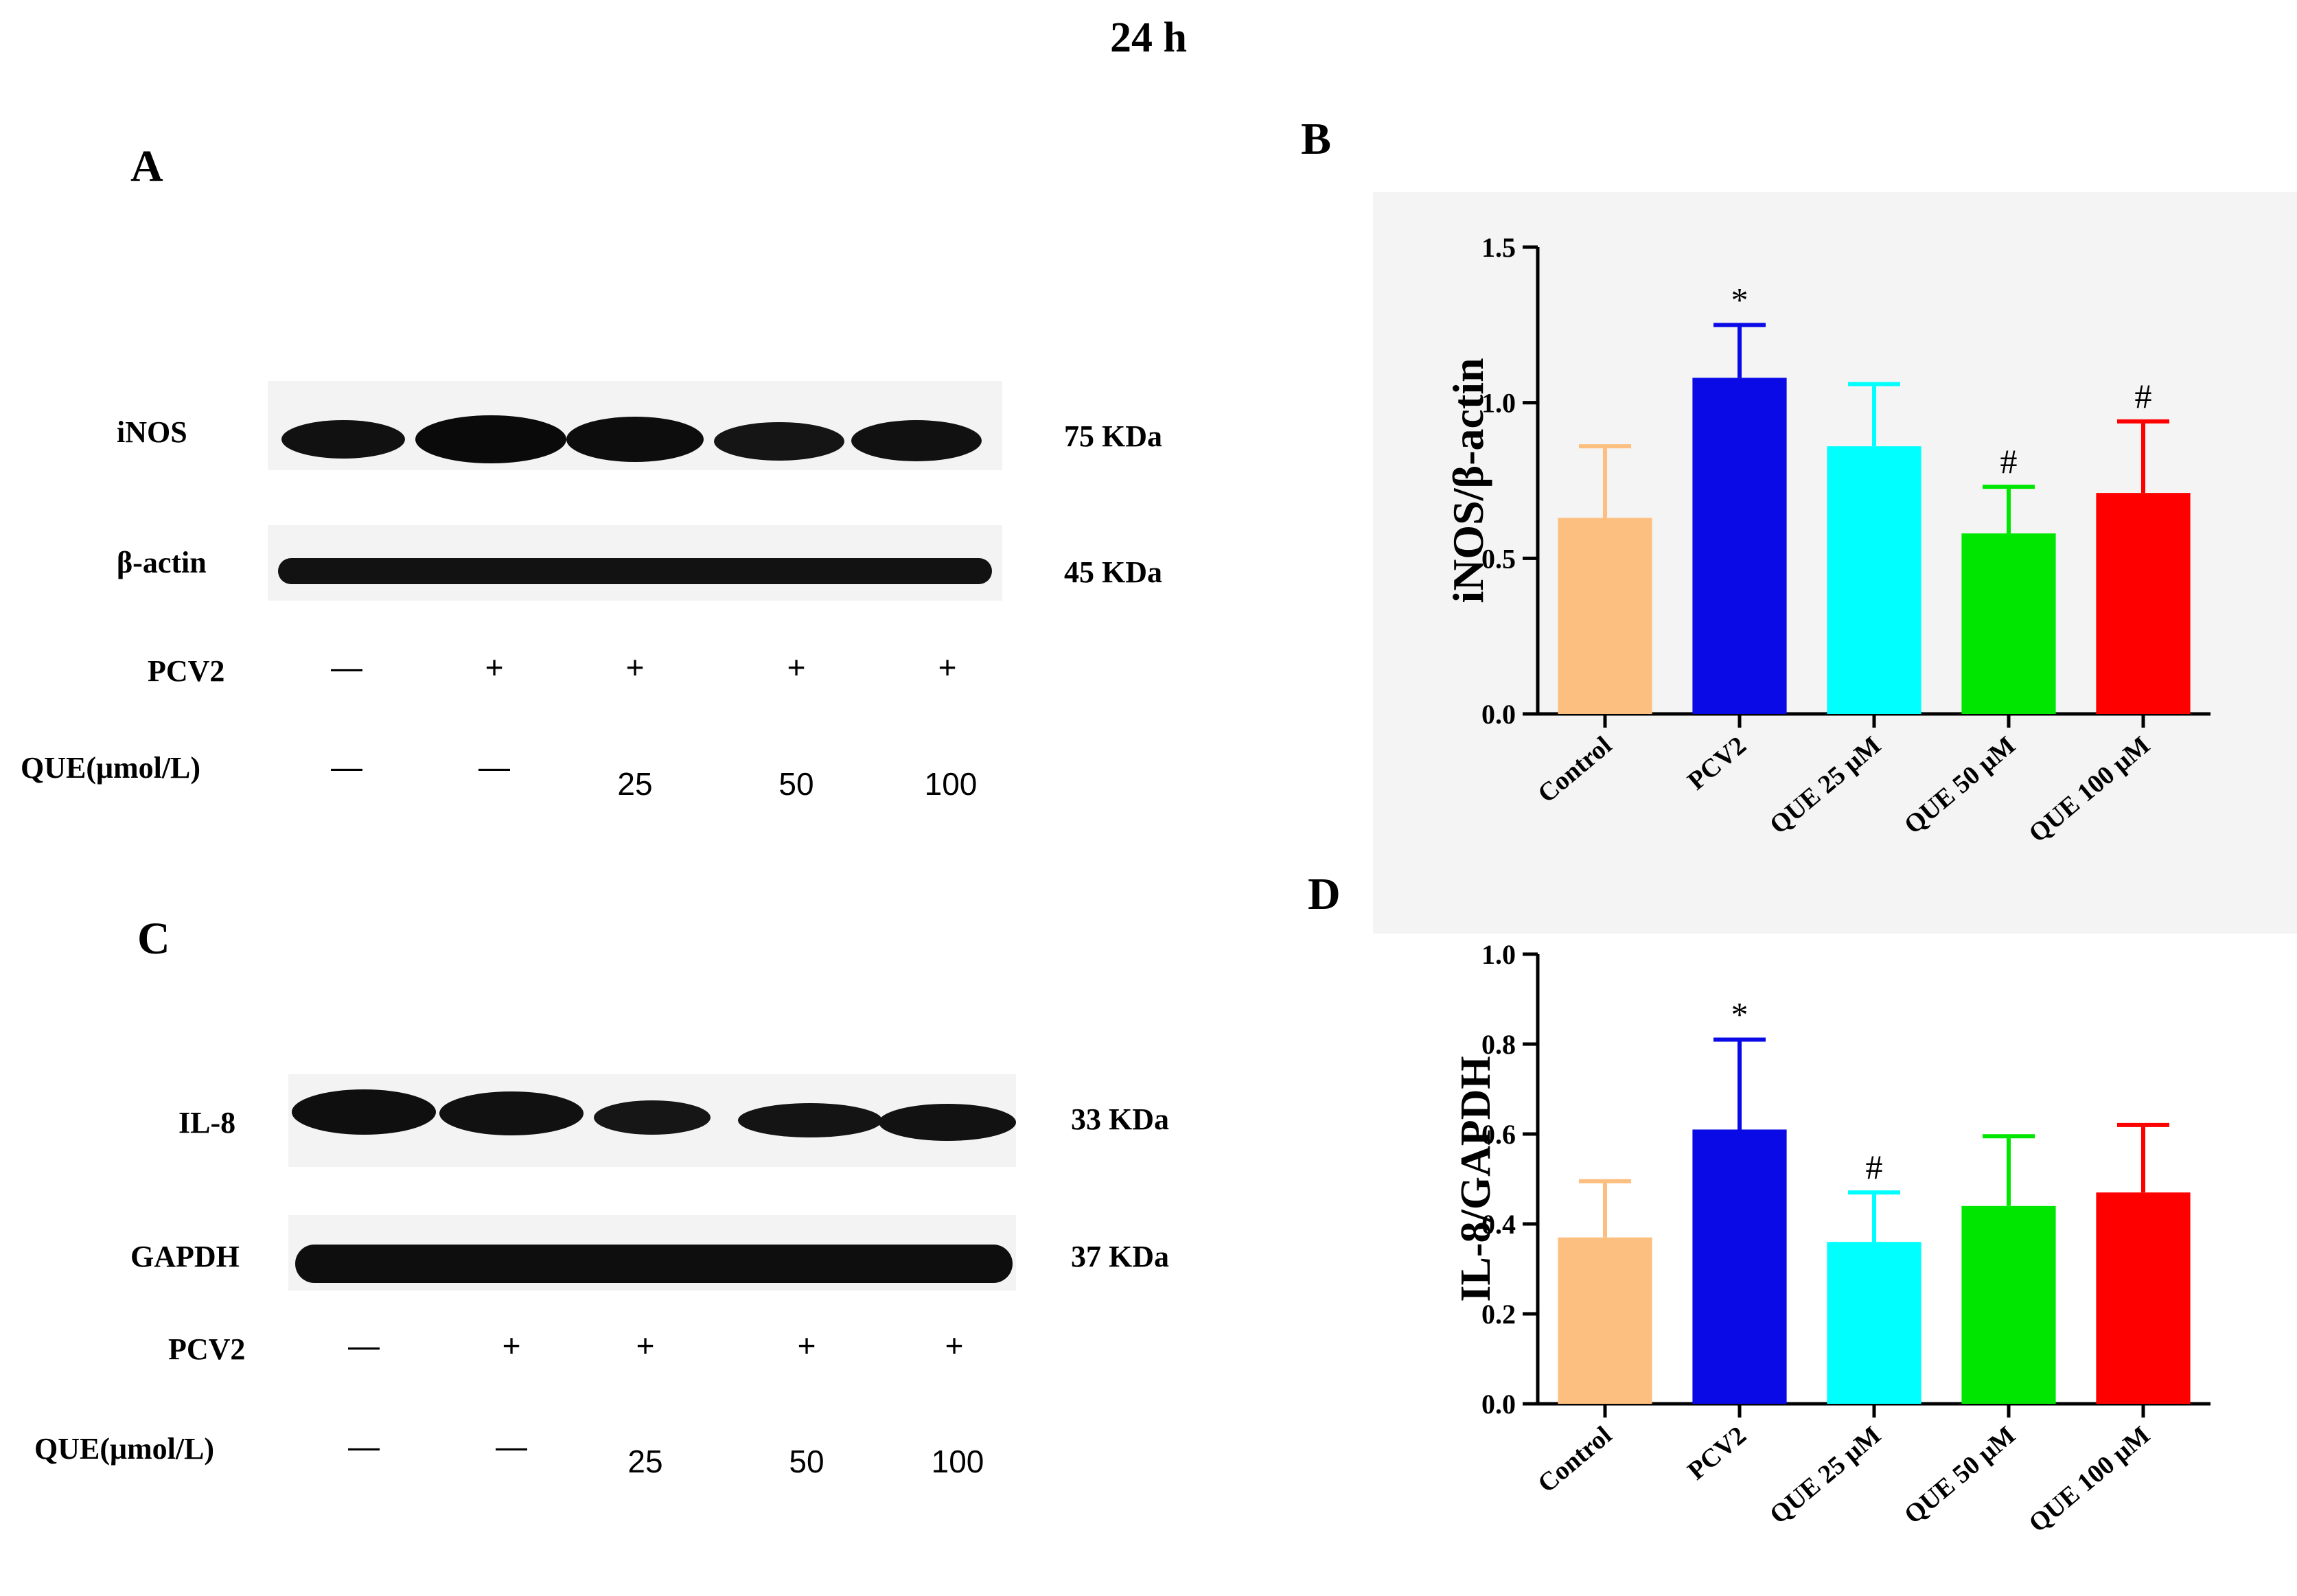 Image resolution: width=2297 pixels, height=1596 pixels. Describe the element at coordinates (796, 667) in the screenshot. I see `pcv2-value-a-4: +` at that location.